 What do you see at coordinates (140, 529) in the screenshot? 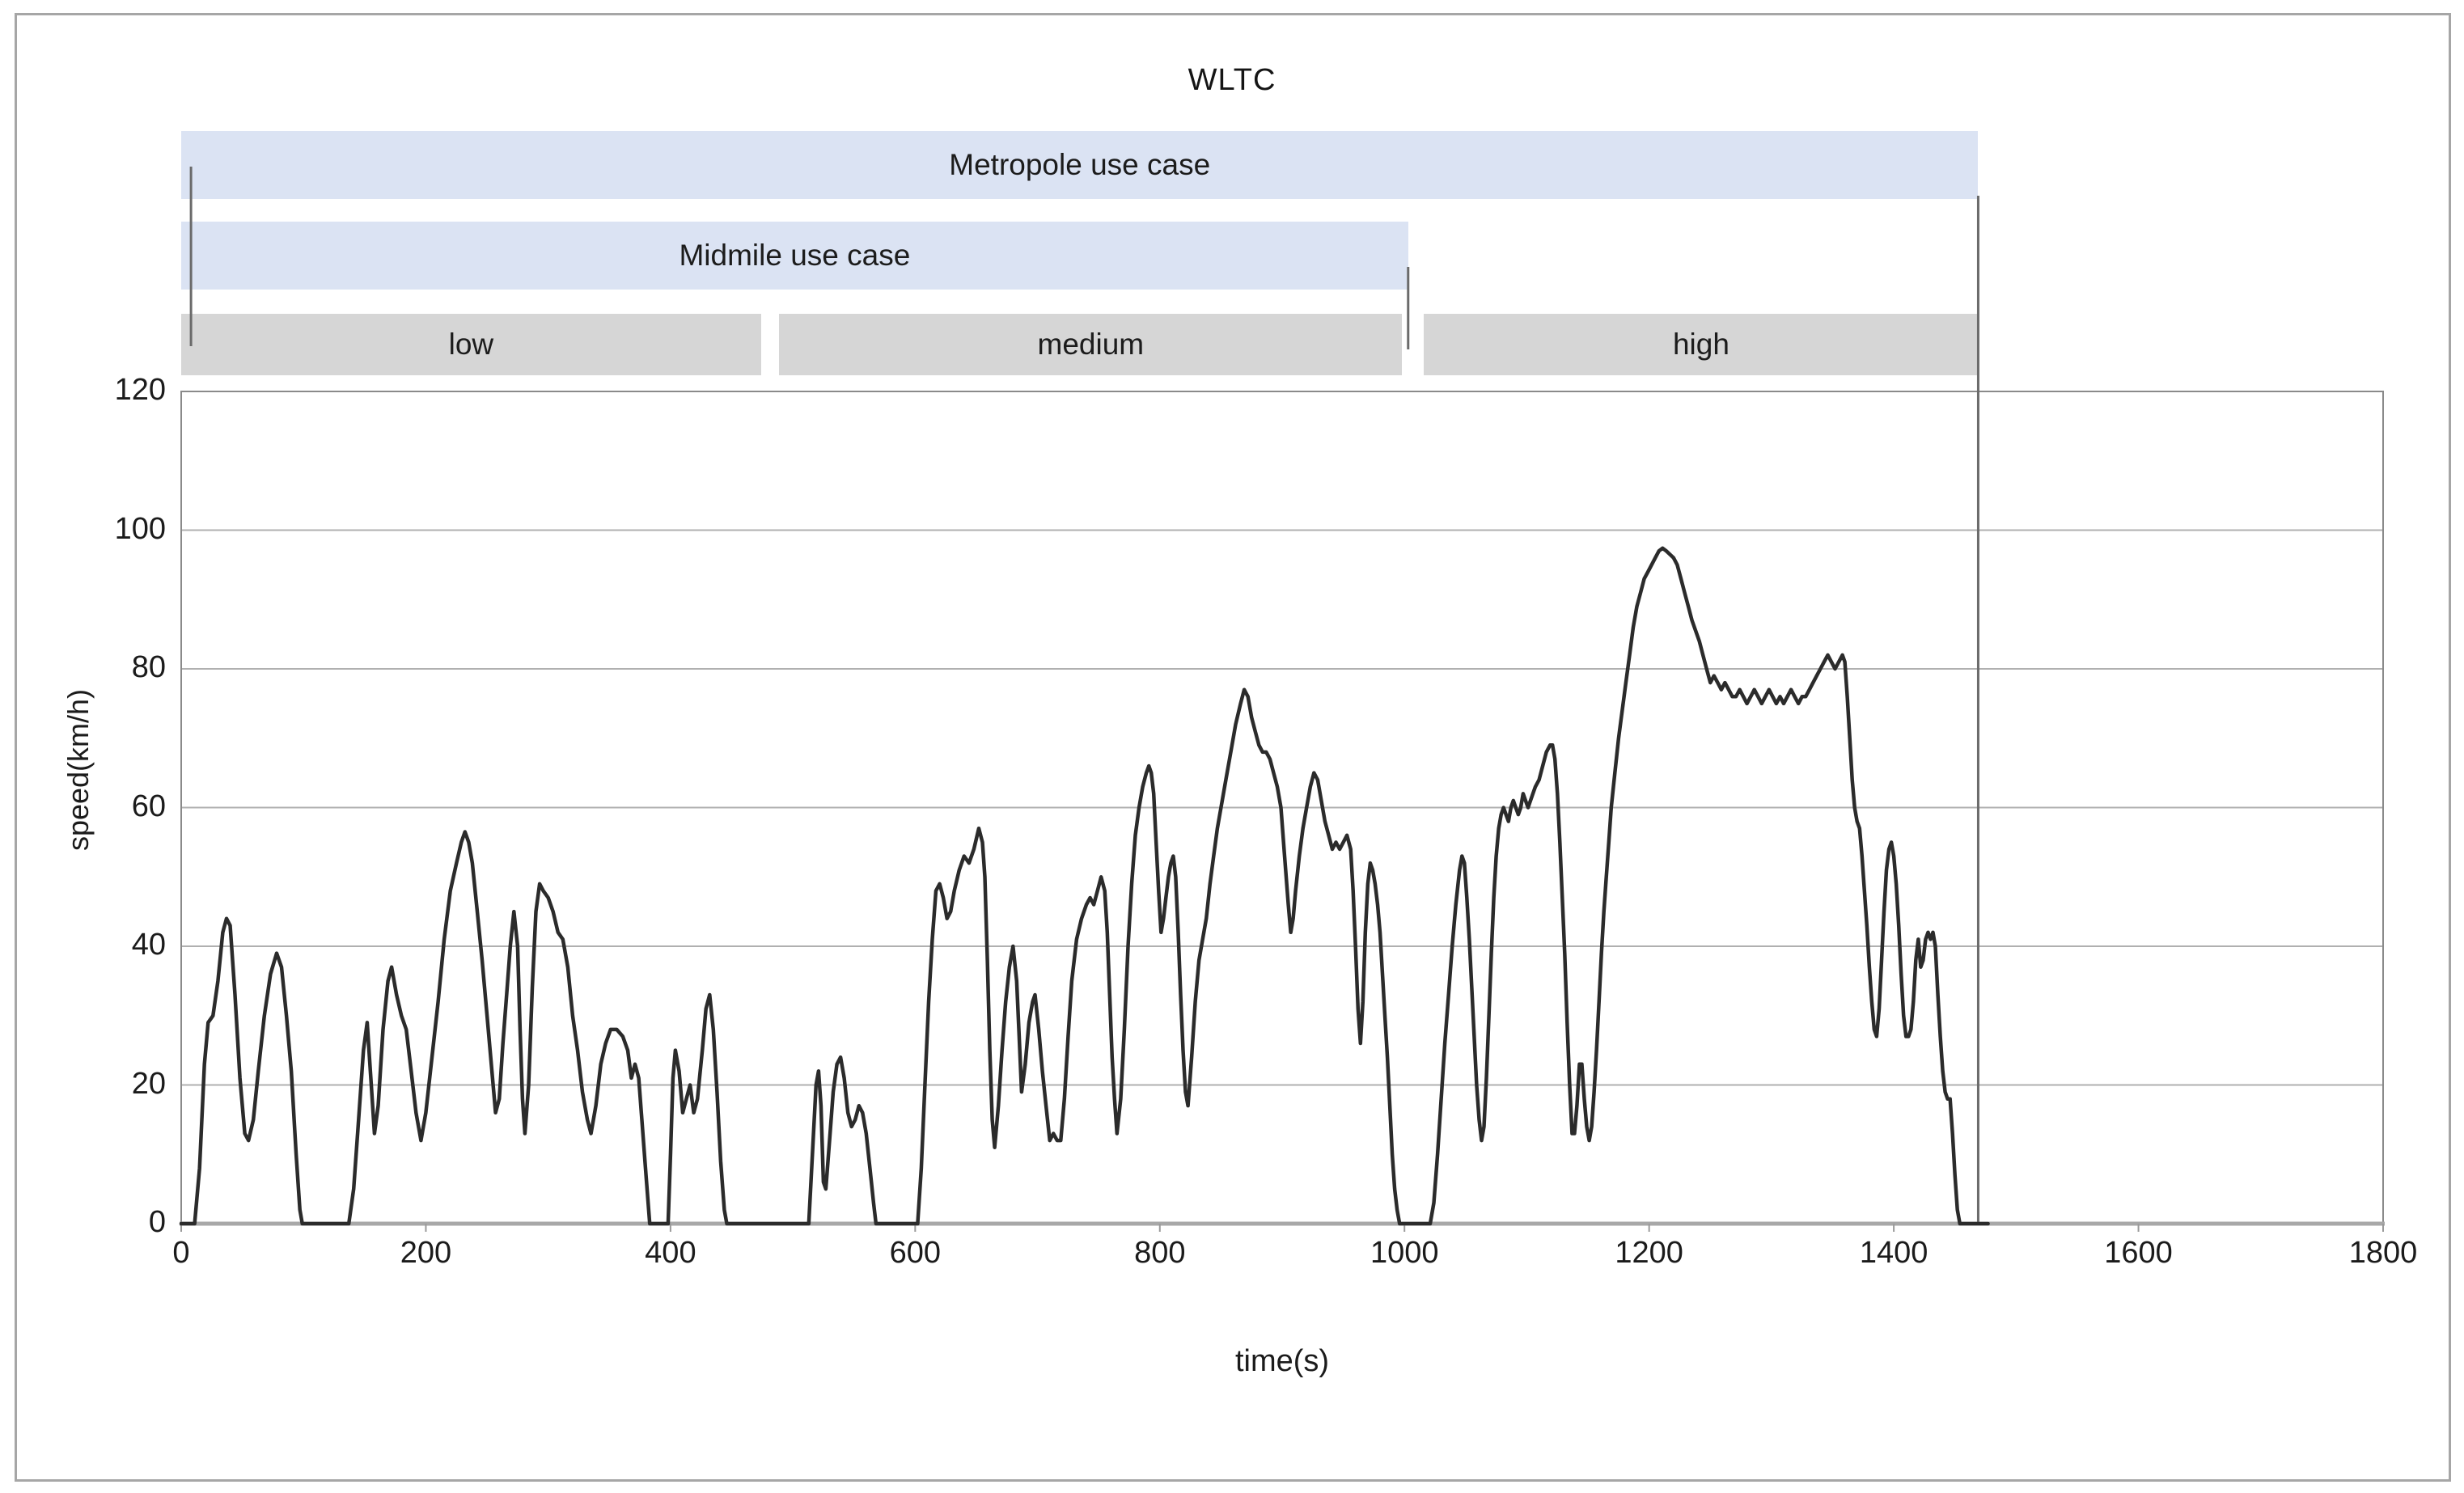
I see `y-tick-label-100: 100` at bounding box center [140, 529].